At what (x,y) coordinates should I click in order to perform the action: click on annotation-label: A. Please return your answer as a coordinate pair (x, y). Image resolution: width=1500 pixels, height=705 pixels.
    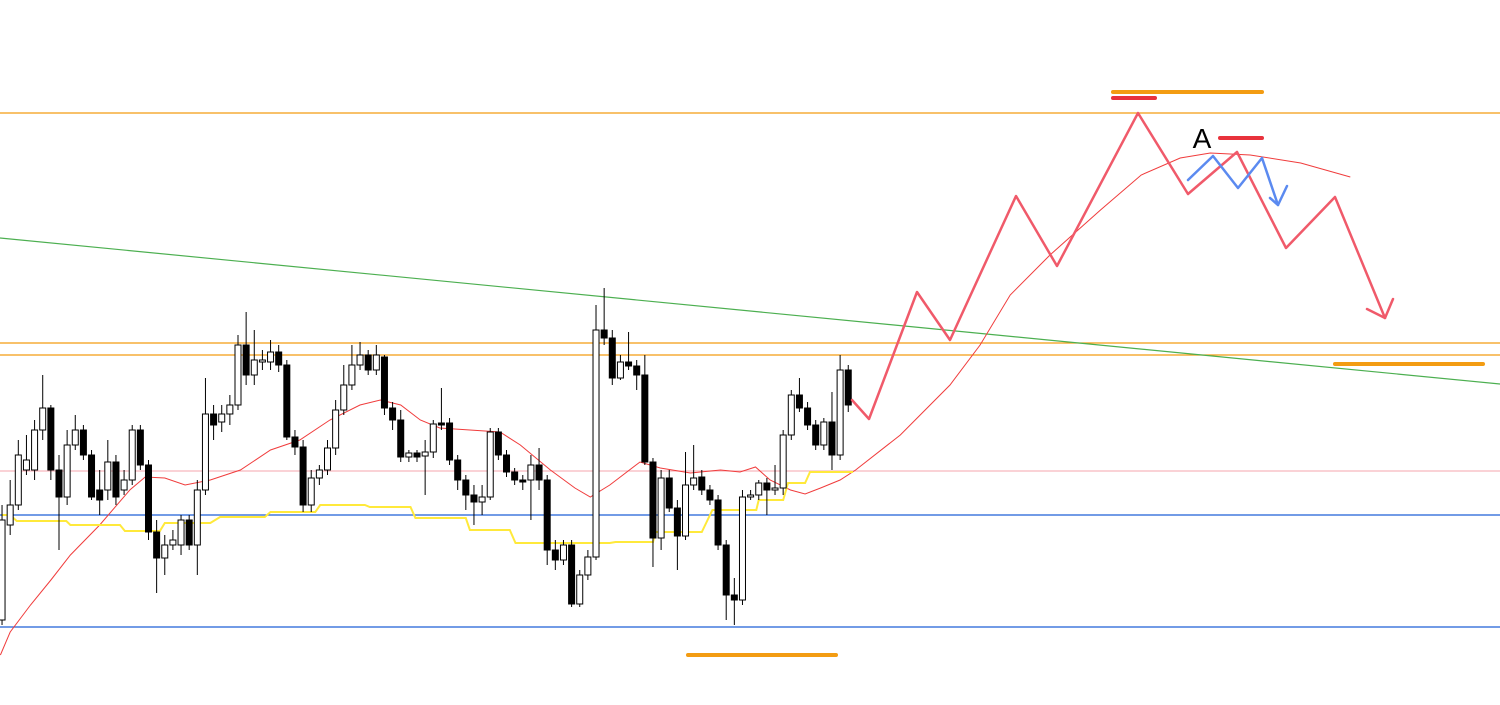
    Looking at the image, I should click on (1202, 138).